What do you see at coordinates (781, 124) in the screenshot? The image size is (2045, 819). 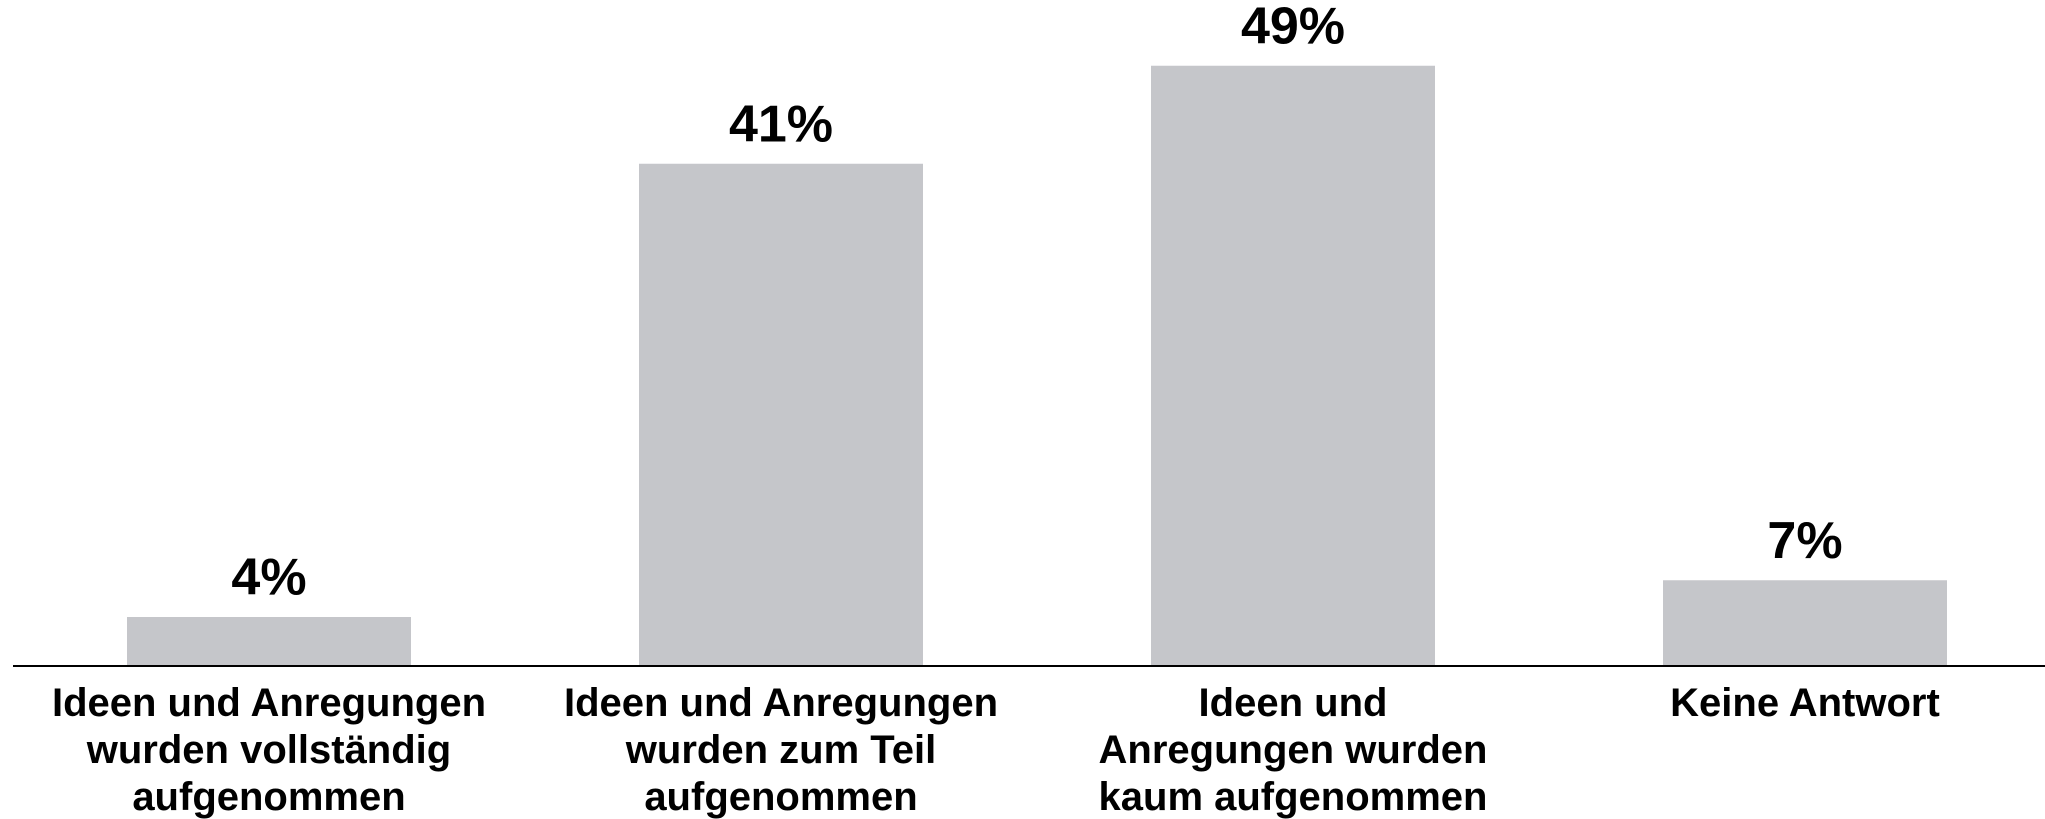 I see `value-label: 41%` at bounding box center [781, 124].